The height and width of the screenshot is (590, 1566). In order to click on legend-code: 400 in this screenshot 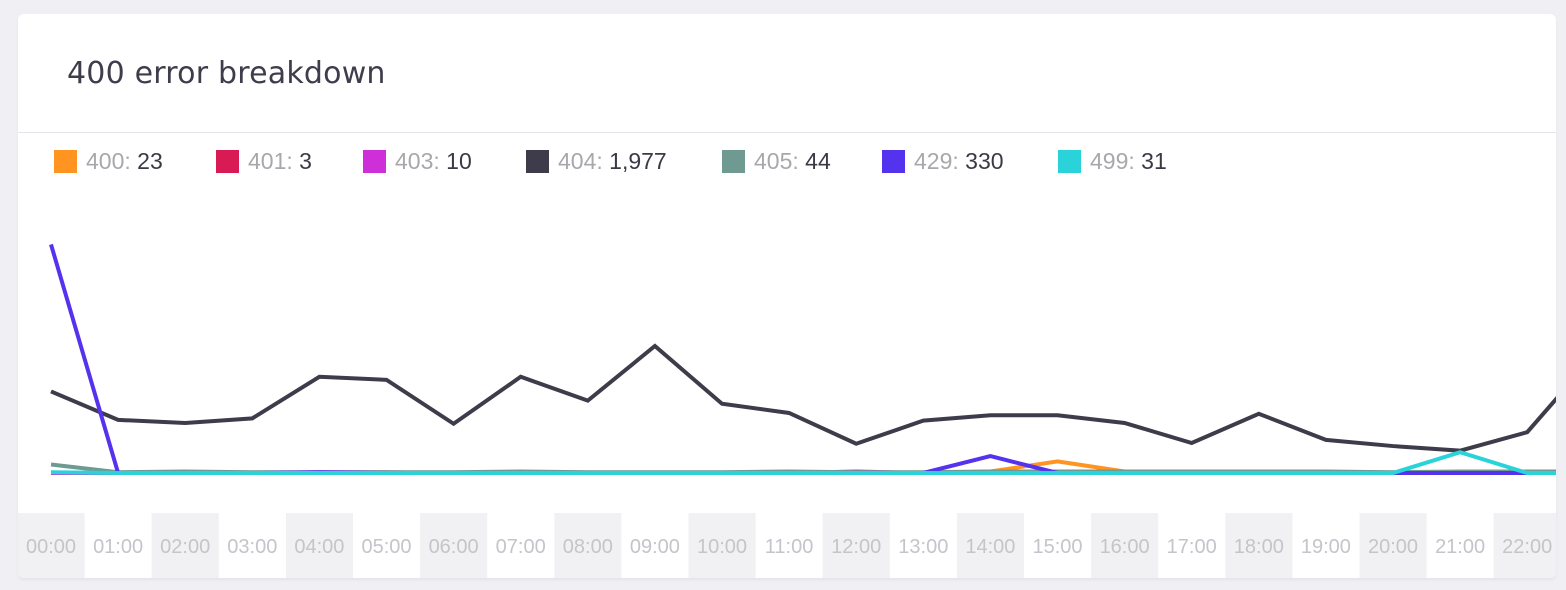, I will do `click(105, 161)`.